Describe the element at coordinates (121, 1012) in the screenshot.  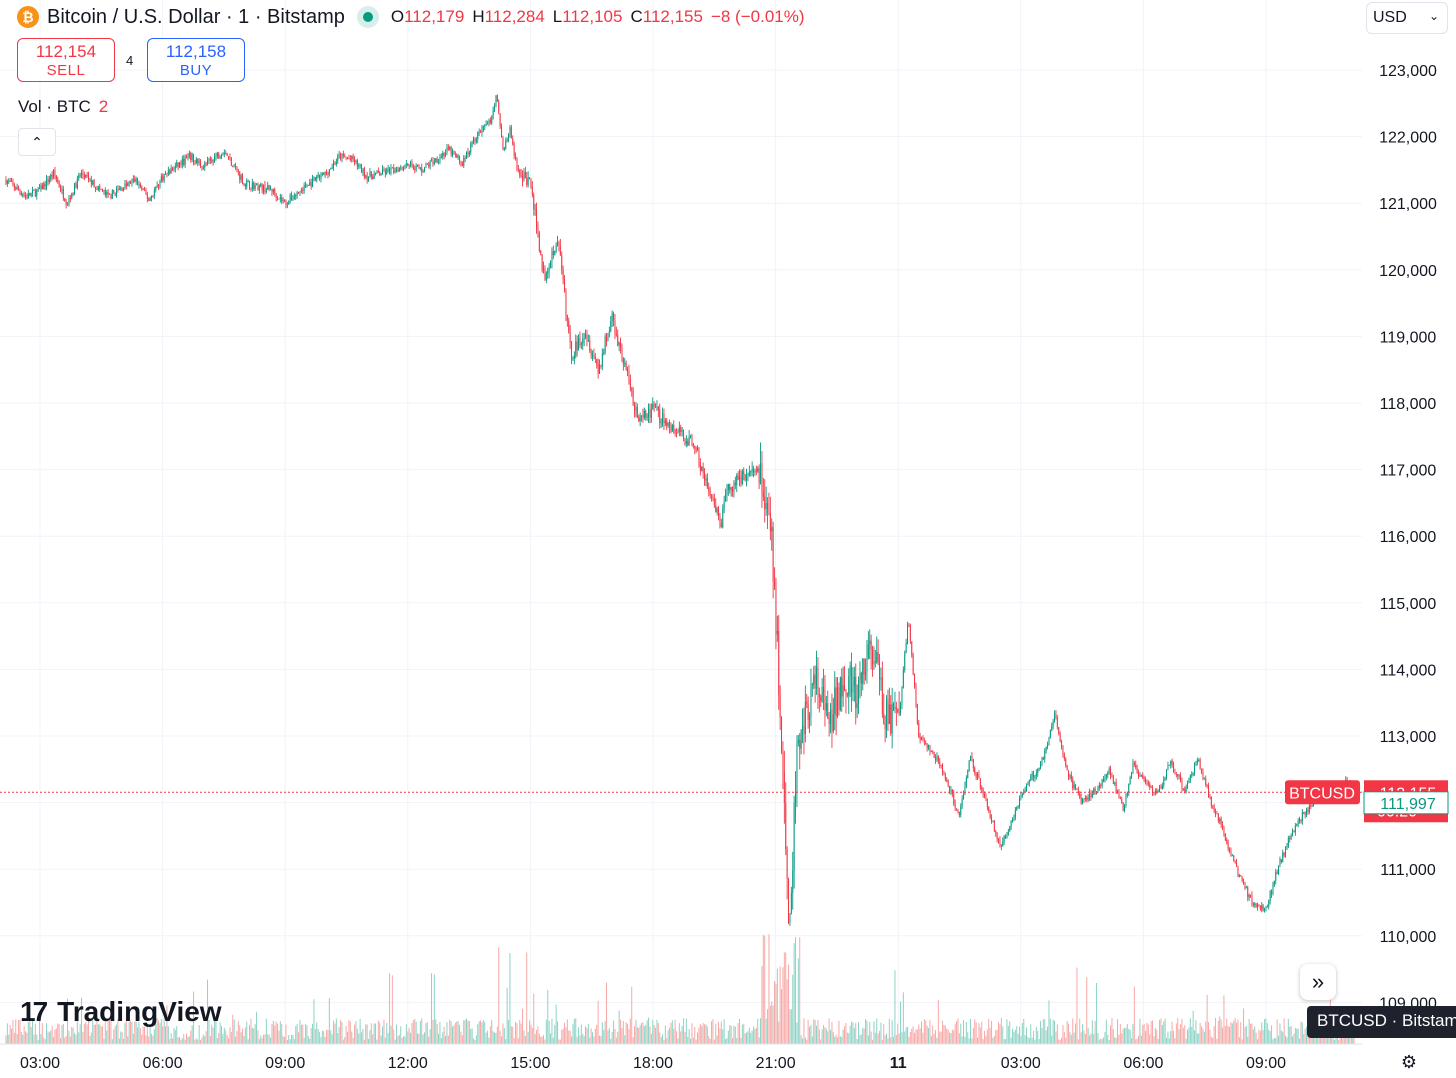
I see `tradingview-logo: 17 TradingView` at that location.